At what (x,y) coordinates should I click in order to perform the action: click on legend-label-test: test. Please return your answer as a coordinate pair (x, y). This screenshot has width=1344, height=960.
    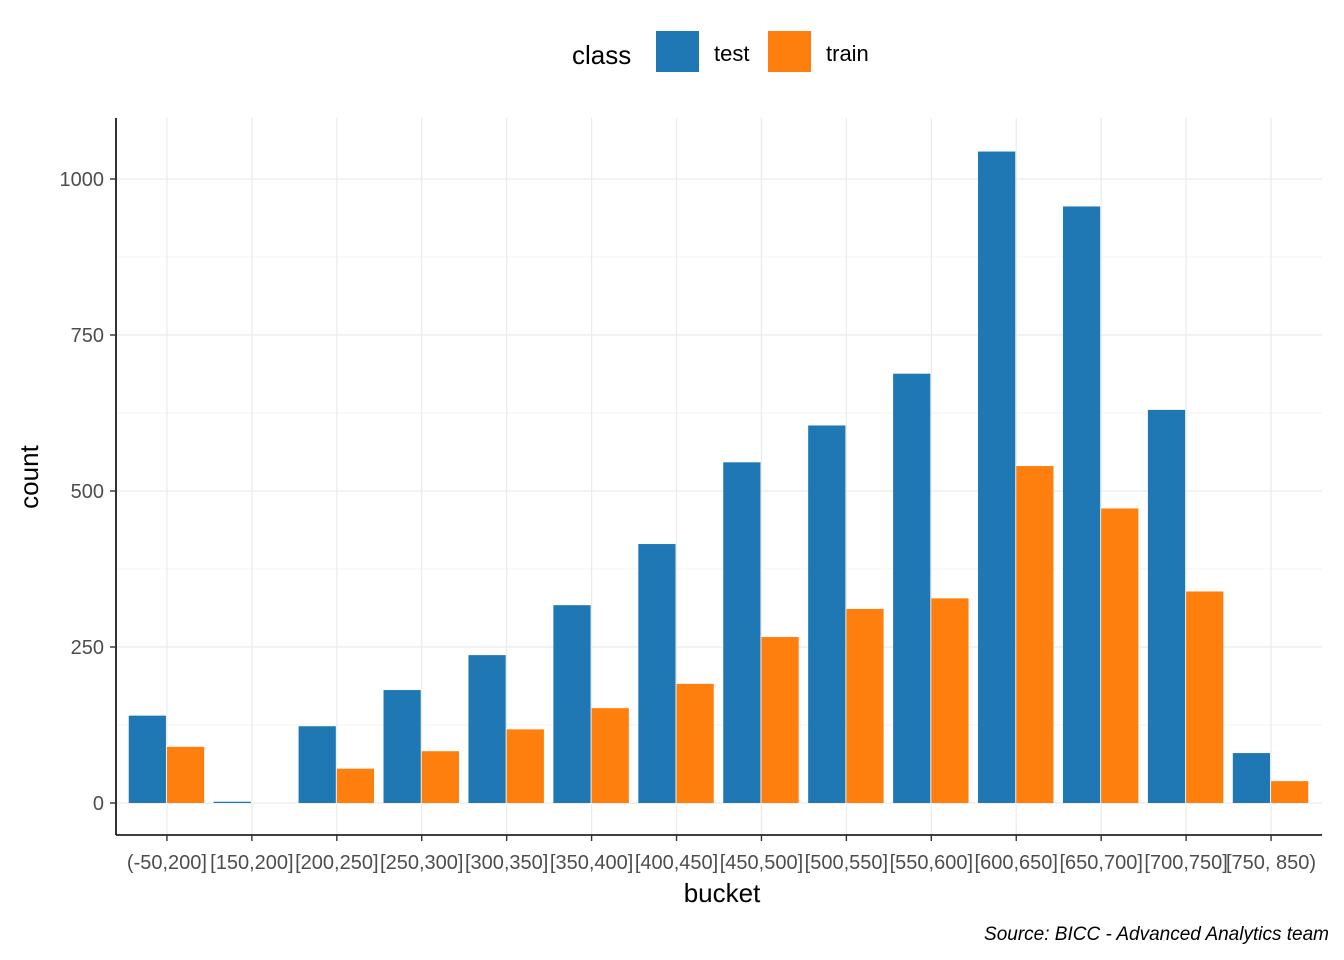
    Looking at the image, I should click on (731, 53).